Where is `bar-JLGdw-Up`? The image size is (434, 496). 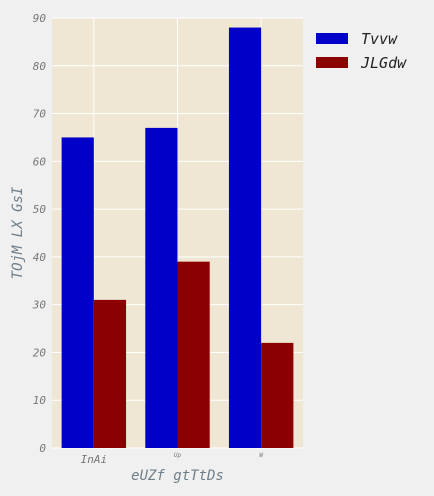 bar-JLGdw-Up is located at coordinates (193, 354).